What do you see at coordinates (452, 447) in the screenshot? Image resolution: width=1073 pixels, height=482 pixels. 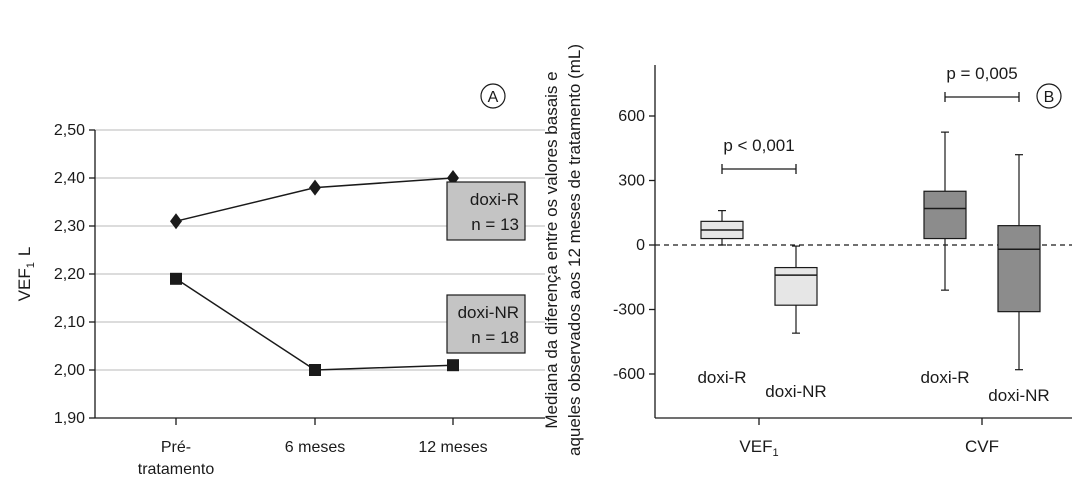 I see `a-x-tick-label: 12 meses` at bounding box center [452, 447].